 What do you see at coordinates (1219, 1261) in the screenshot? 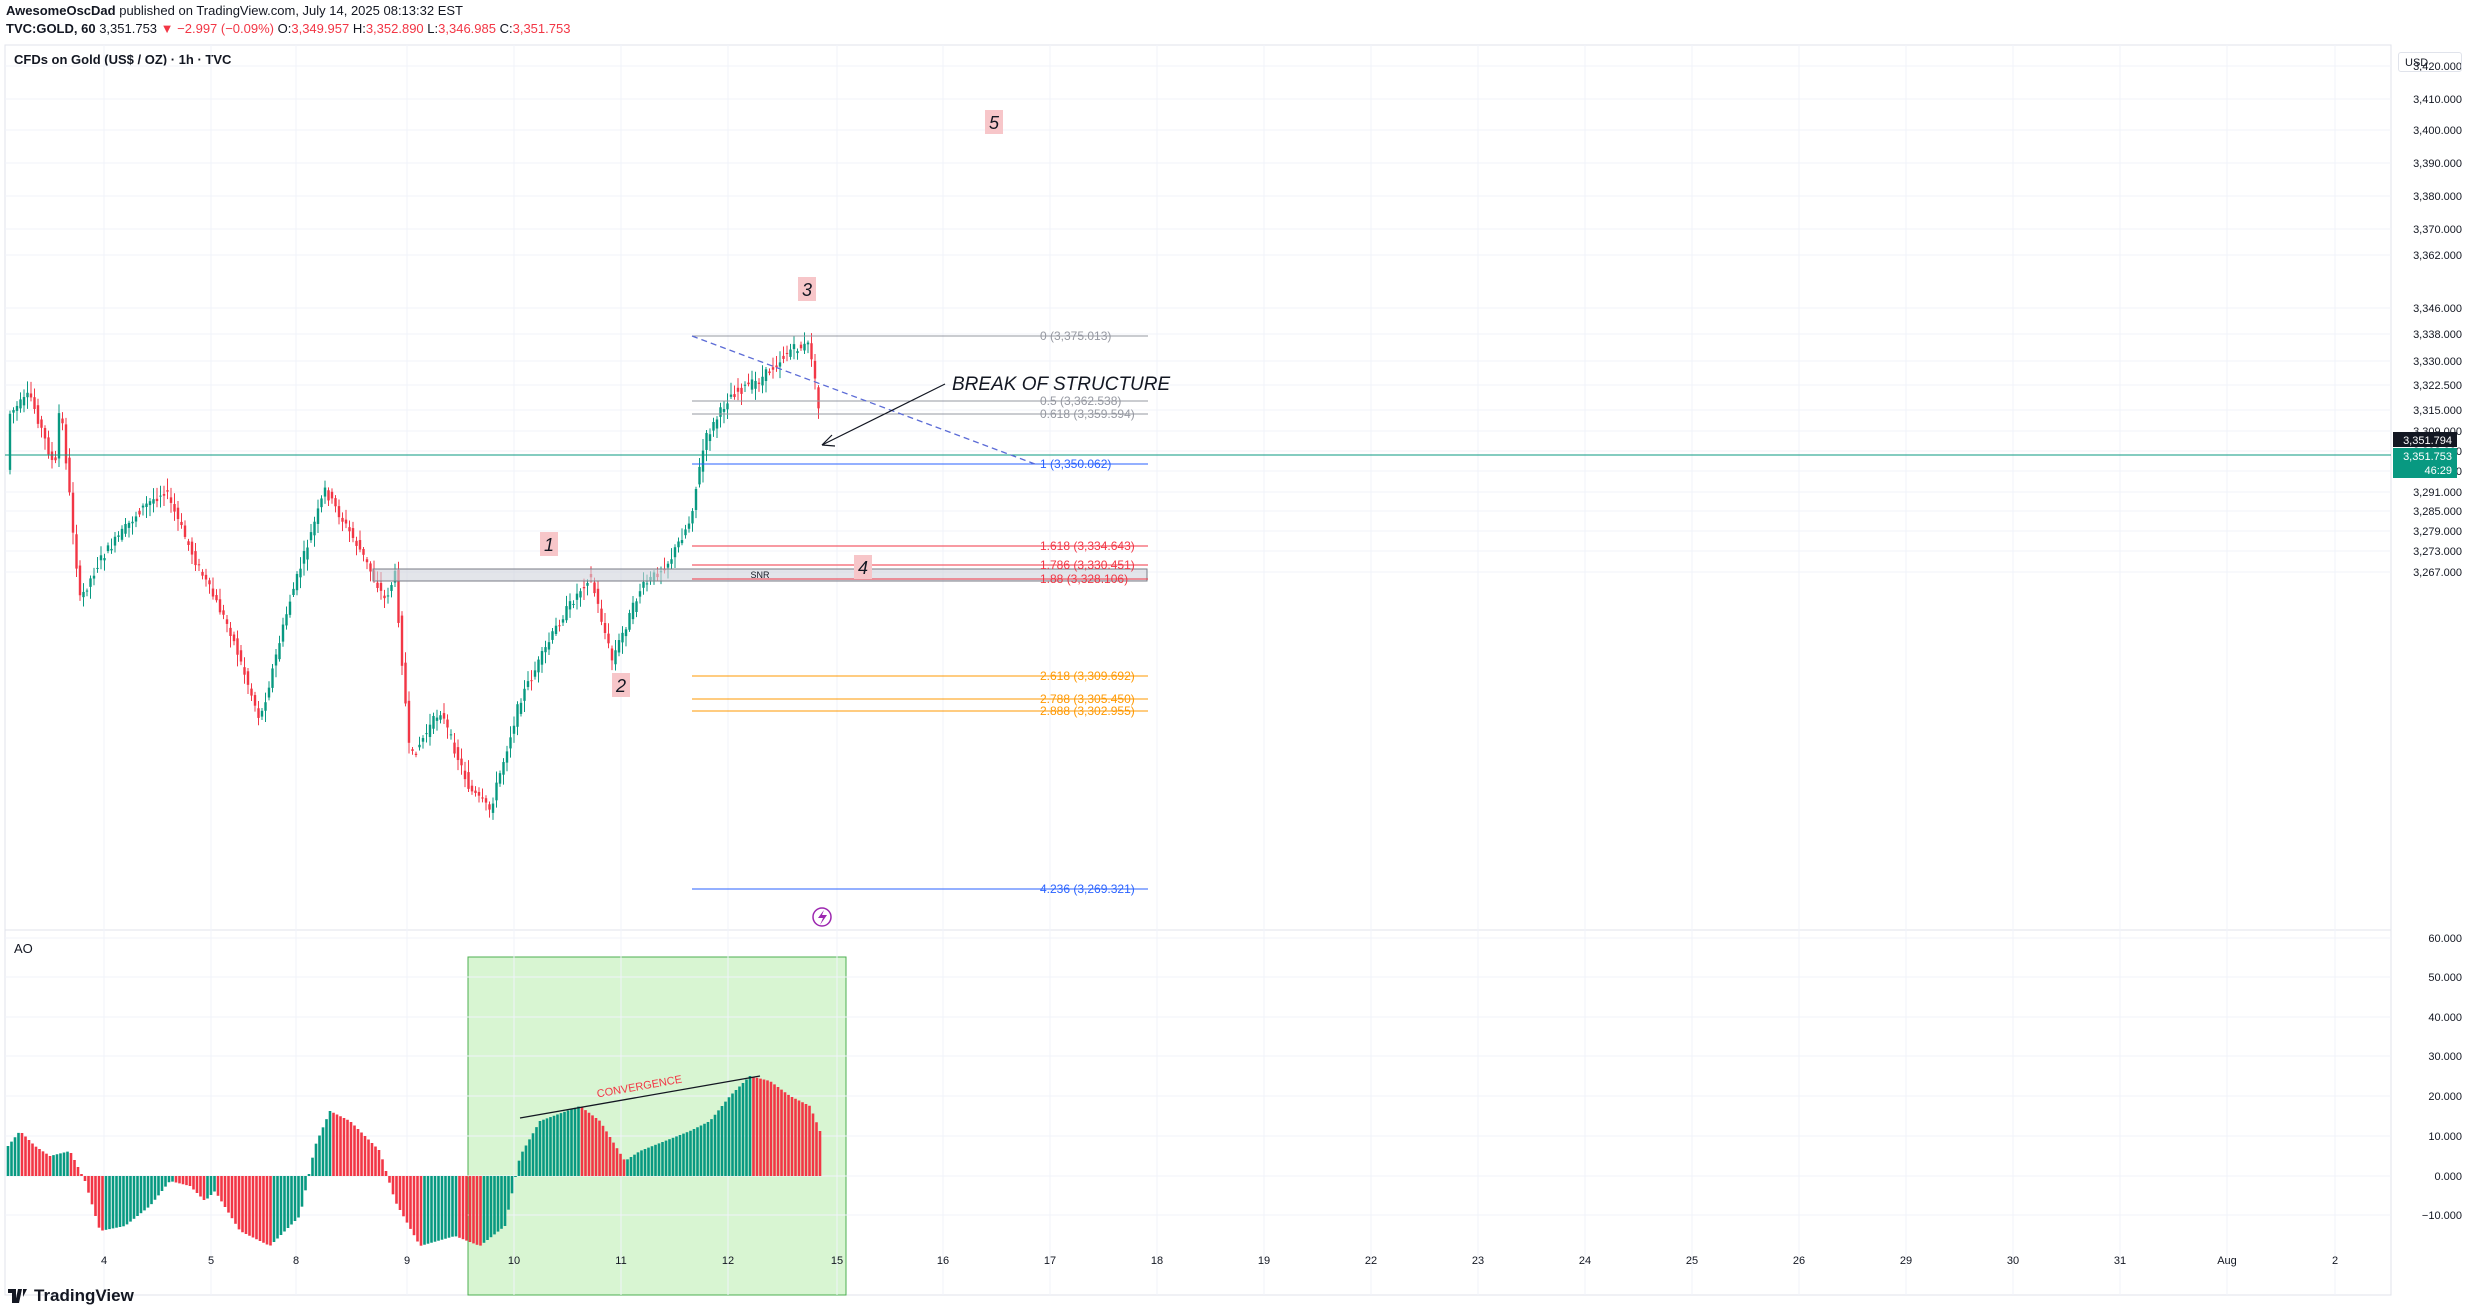
I see `time-axis: 4 5 8 9 10 11 12 15 16 17 18 19 22 23 24 25 26 29 30 31 Aug 2` at bounding box center [1219, 1261].